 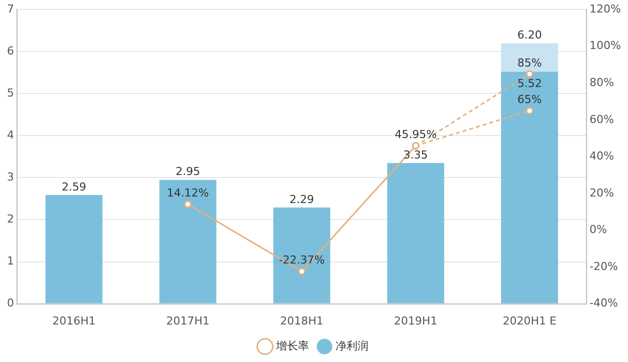 I want to click on data-label: 2.59, so click(x=74, y=187).